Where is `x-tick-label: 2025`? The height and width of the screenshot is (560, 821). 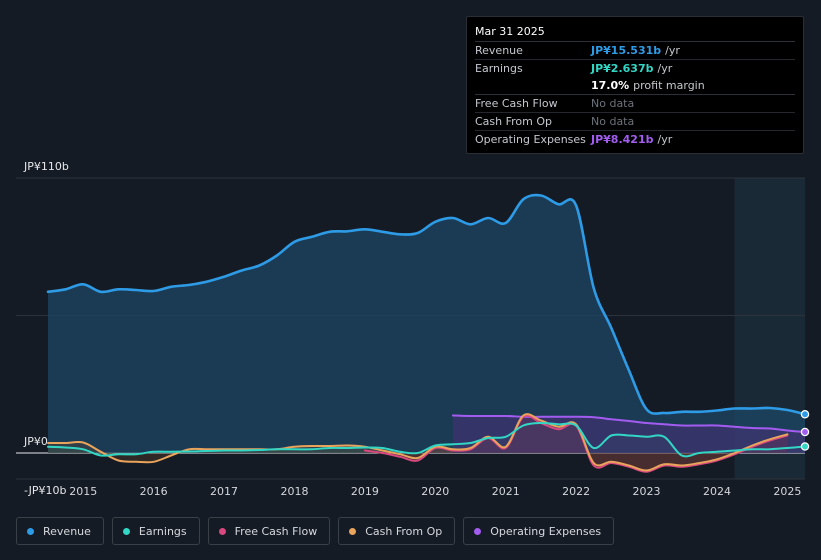 x-tick-label: 2025 is located at coordinates (787, 491).